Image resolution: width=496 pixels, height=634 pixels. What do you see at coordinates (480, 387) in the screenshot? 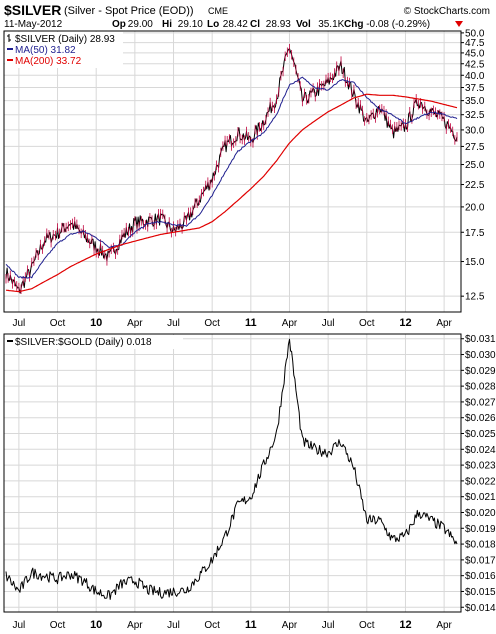
I see `y-tick-label: $0.028` at bounding box center [480, 387].